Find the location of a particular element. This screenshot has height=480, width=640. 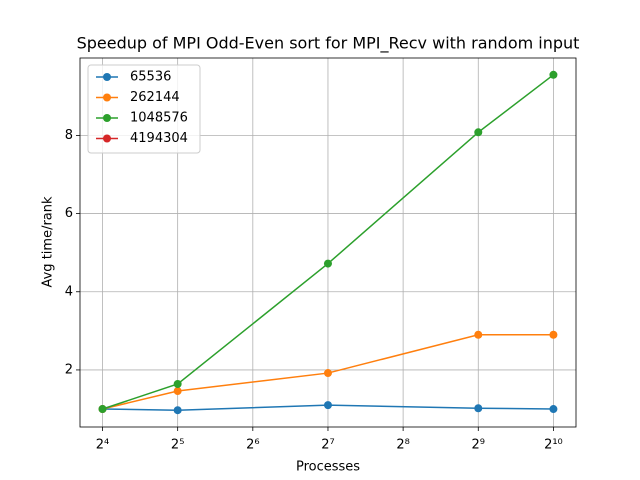

x-axis-label: Processes is located at coordinates (328, 467).